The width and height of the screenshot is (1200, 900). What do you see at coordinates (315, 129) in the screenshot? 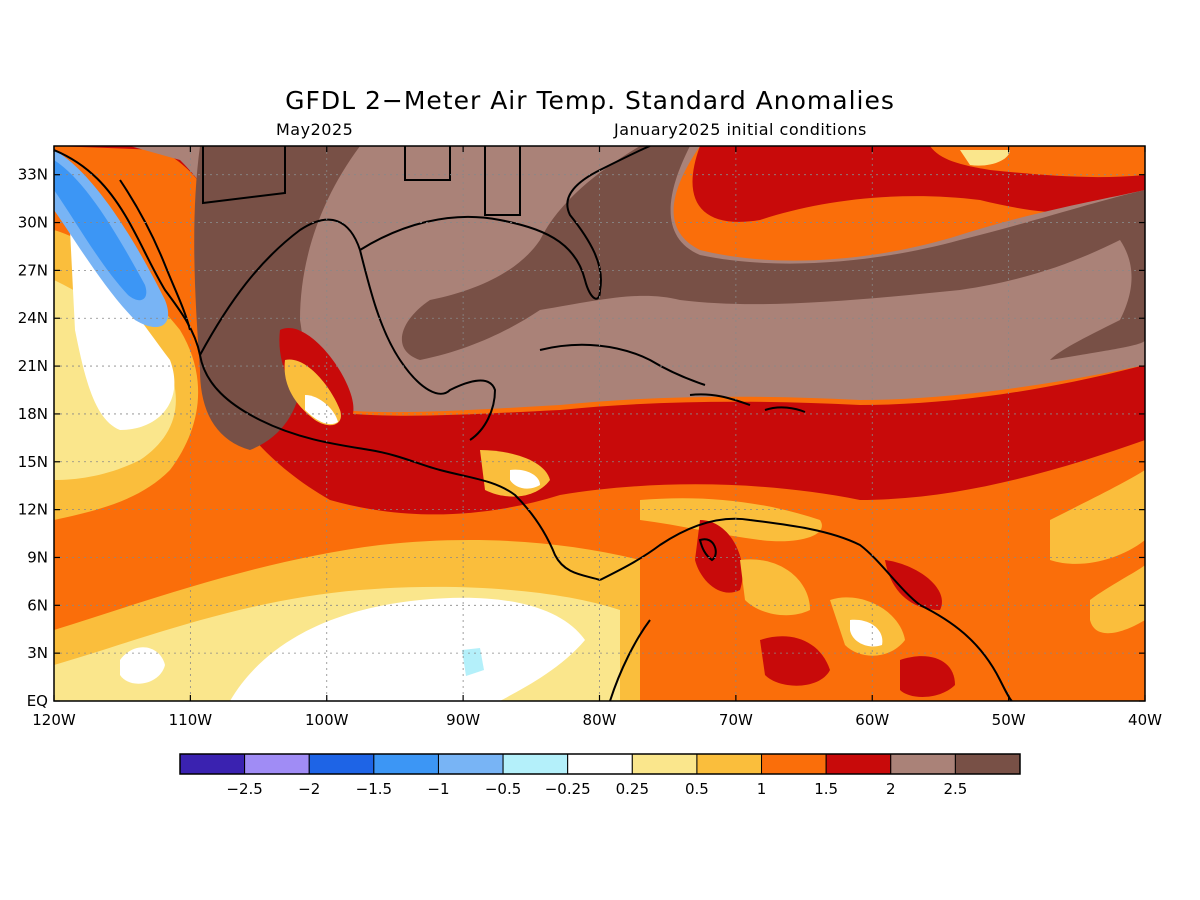
I see `forecast-month: May2025` at bounding box center [315, 129].